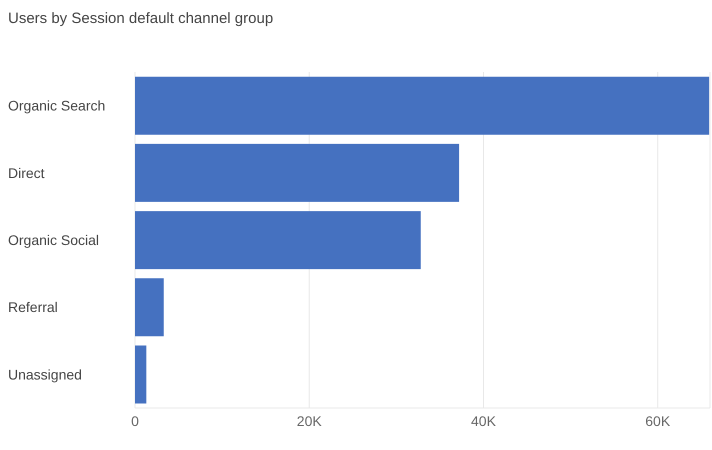 The image size is (712, 450). I want to click on y-tick-label: Referral, so click(33, 307).